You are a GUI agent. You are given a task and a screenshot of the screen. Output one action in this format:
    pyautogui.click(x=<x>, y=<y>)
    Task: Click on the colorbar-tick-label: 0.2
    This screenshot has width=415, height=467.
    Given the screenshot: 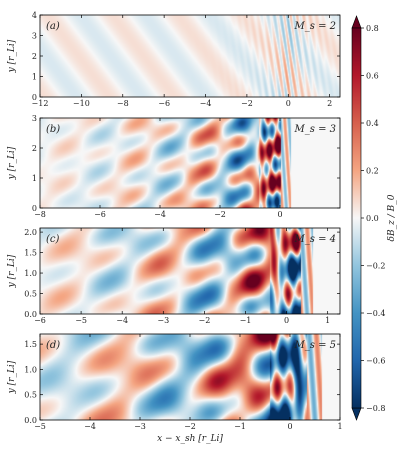 What is the action you would take?
    pyautogui.click(x=372, y=171)
    